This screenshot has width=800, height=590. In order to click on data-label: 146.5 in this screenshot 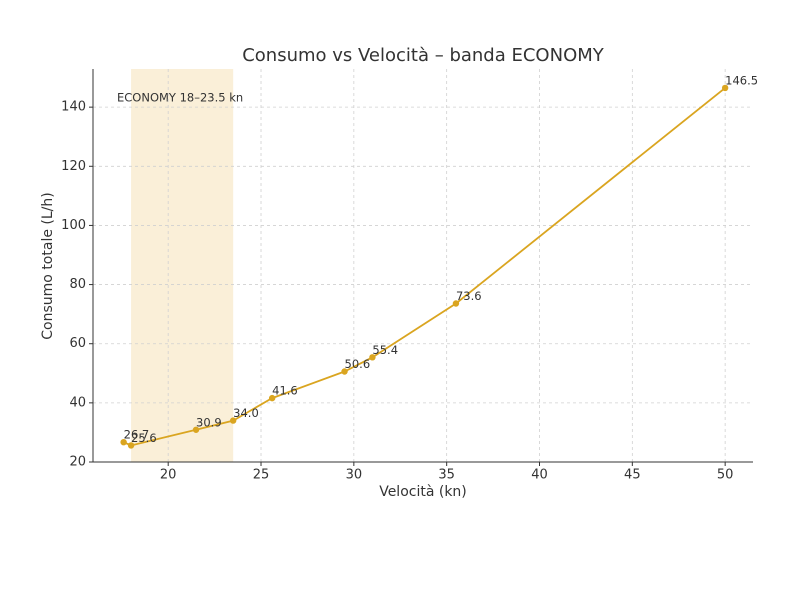, I will do `click(741, 80)`.